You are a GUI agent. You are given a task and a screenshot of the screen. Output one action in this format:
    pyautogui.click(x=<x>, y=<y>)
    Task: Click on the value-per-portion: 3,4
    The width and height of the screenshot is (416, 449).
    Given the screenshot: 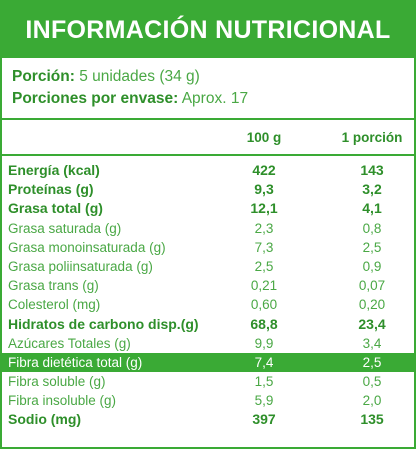 What is the action you would take?
    pyautogui.click(x=372, y=343)
    